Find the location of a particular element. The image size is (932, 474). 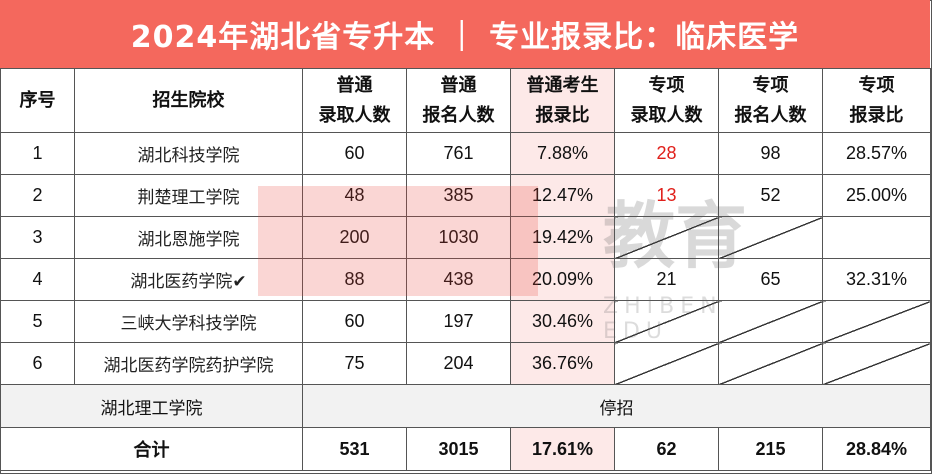

row-school: 湖北医药学院药护学院 is located at coordinates (188, 363).